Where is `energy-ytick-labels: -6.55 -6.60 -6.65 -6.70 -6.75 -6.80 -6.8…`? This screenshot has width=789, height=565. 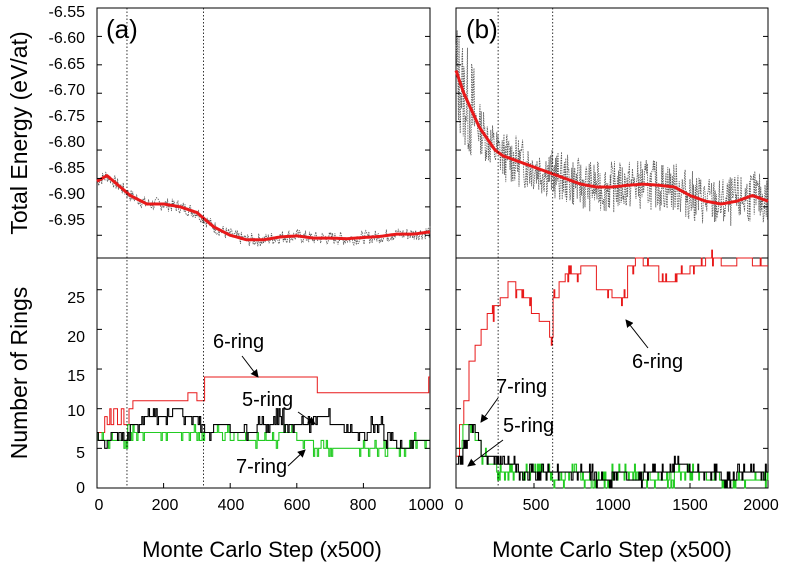
energy-ytick-labels: -6.55 -6.60 -6.65 -6.70 -6.75 -6.80 -6.8… is located at coordinates (67, 116).